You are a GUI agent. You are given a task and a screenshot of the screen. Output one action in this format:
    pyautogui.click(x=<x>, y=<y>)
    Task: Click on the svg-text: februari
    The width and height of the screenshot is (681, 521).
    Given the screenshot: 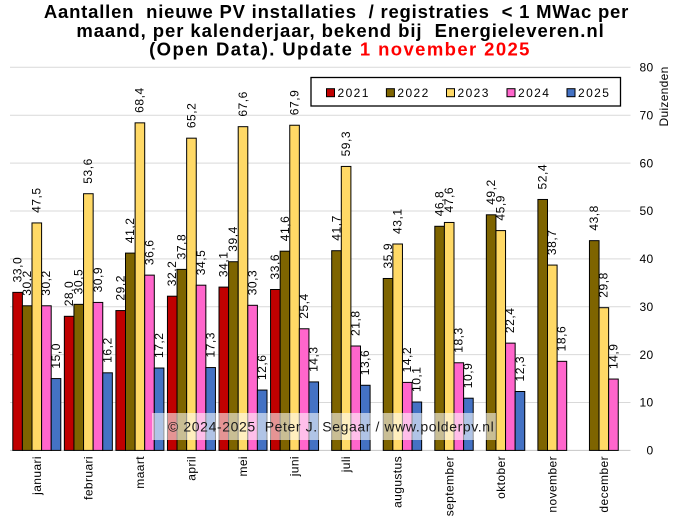 What is the action you would take?
    pyautogui.click(x=88, y=478)
    